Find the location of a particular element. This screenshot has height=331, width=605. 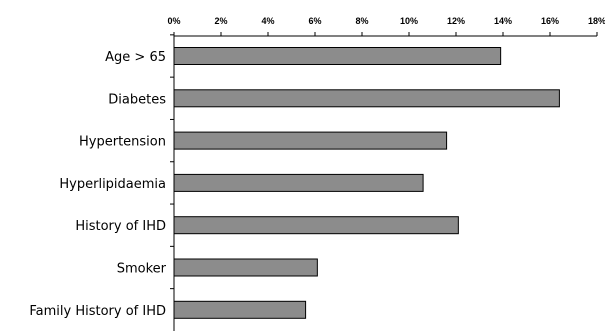

y-axis is located at coordinates (172, 182).